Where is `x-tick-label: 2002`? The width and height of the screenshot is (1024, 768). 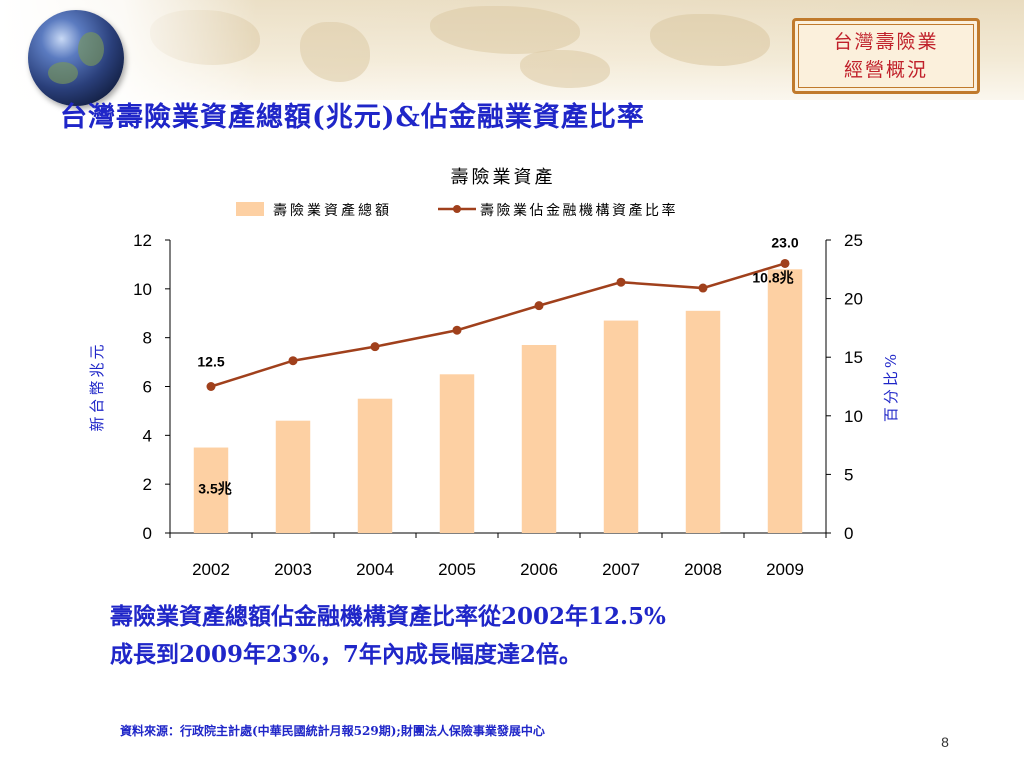 x-tick-label: 2002 is located at coordinates (211, 569).